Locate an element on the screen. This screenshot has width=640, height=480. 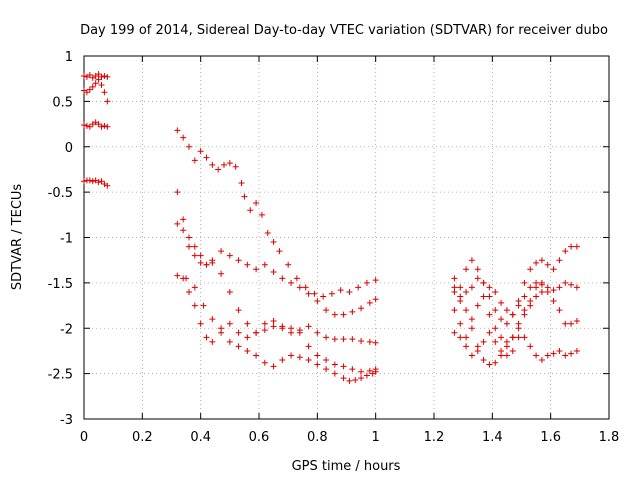
y-axis-label: SDTVAR / TECUs is located at coordinates (17, 237).